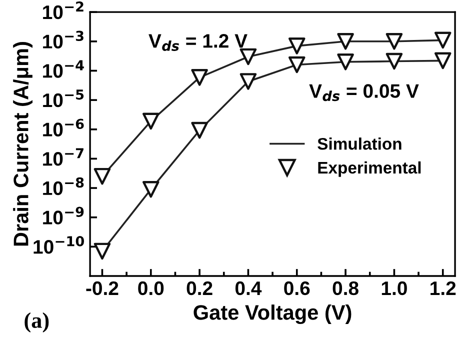  Describe the element at coordinates (63, 69) in the screenshot. I see `y-tick-label: 10$^{−4}$` at that location.